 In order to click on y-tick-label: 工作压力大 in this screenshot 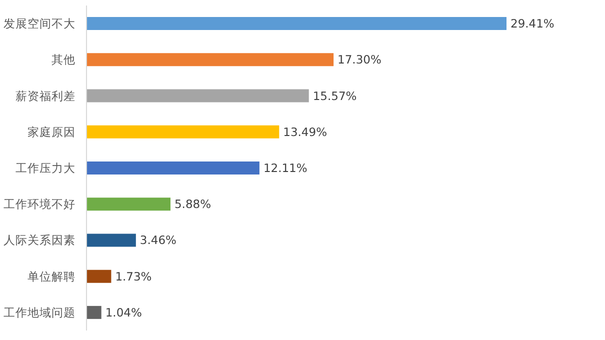, I will do `click(46, 168)`.